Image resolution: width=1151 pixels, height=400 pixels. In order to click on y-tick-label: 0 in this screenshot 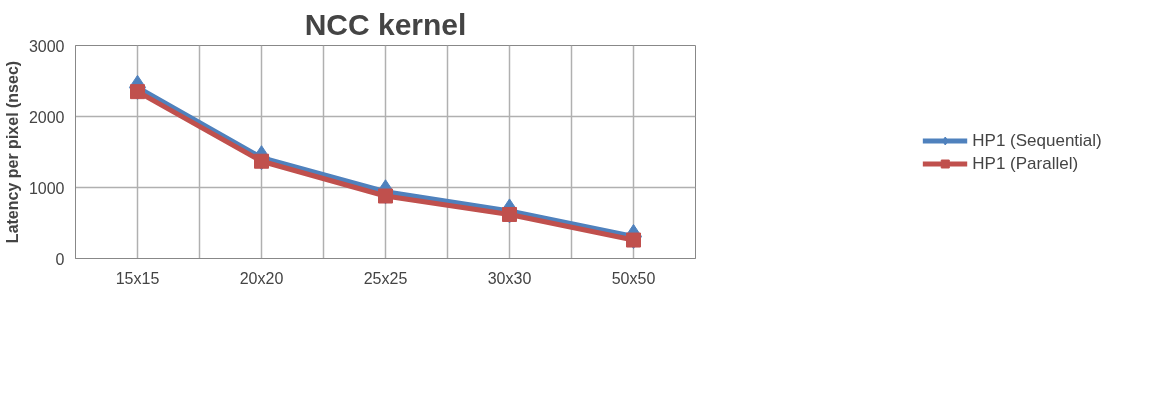, I will do `click(60, 259)`.